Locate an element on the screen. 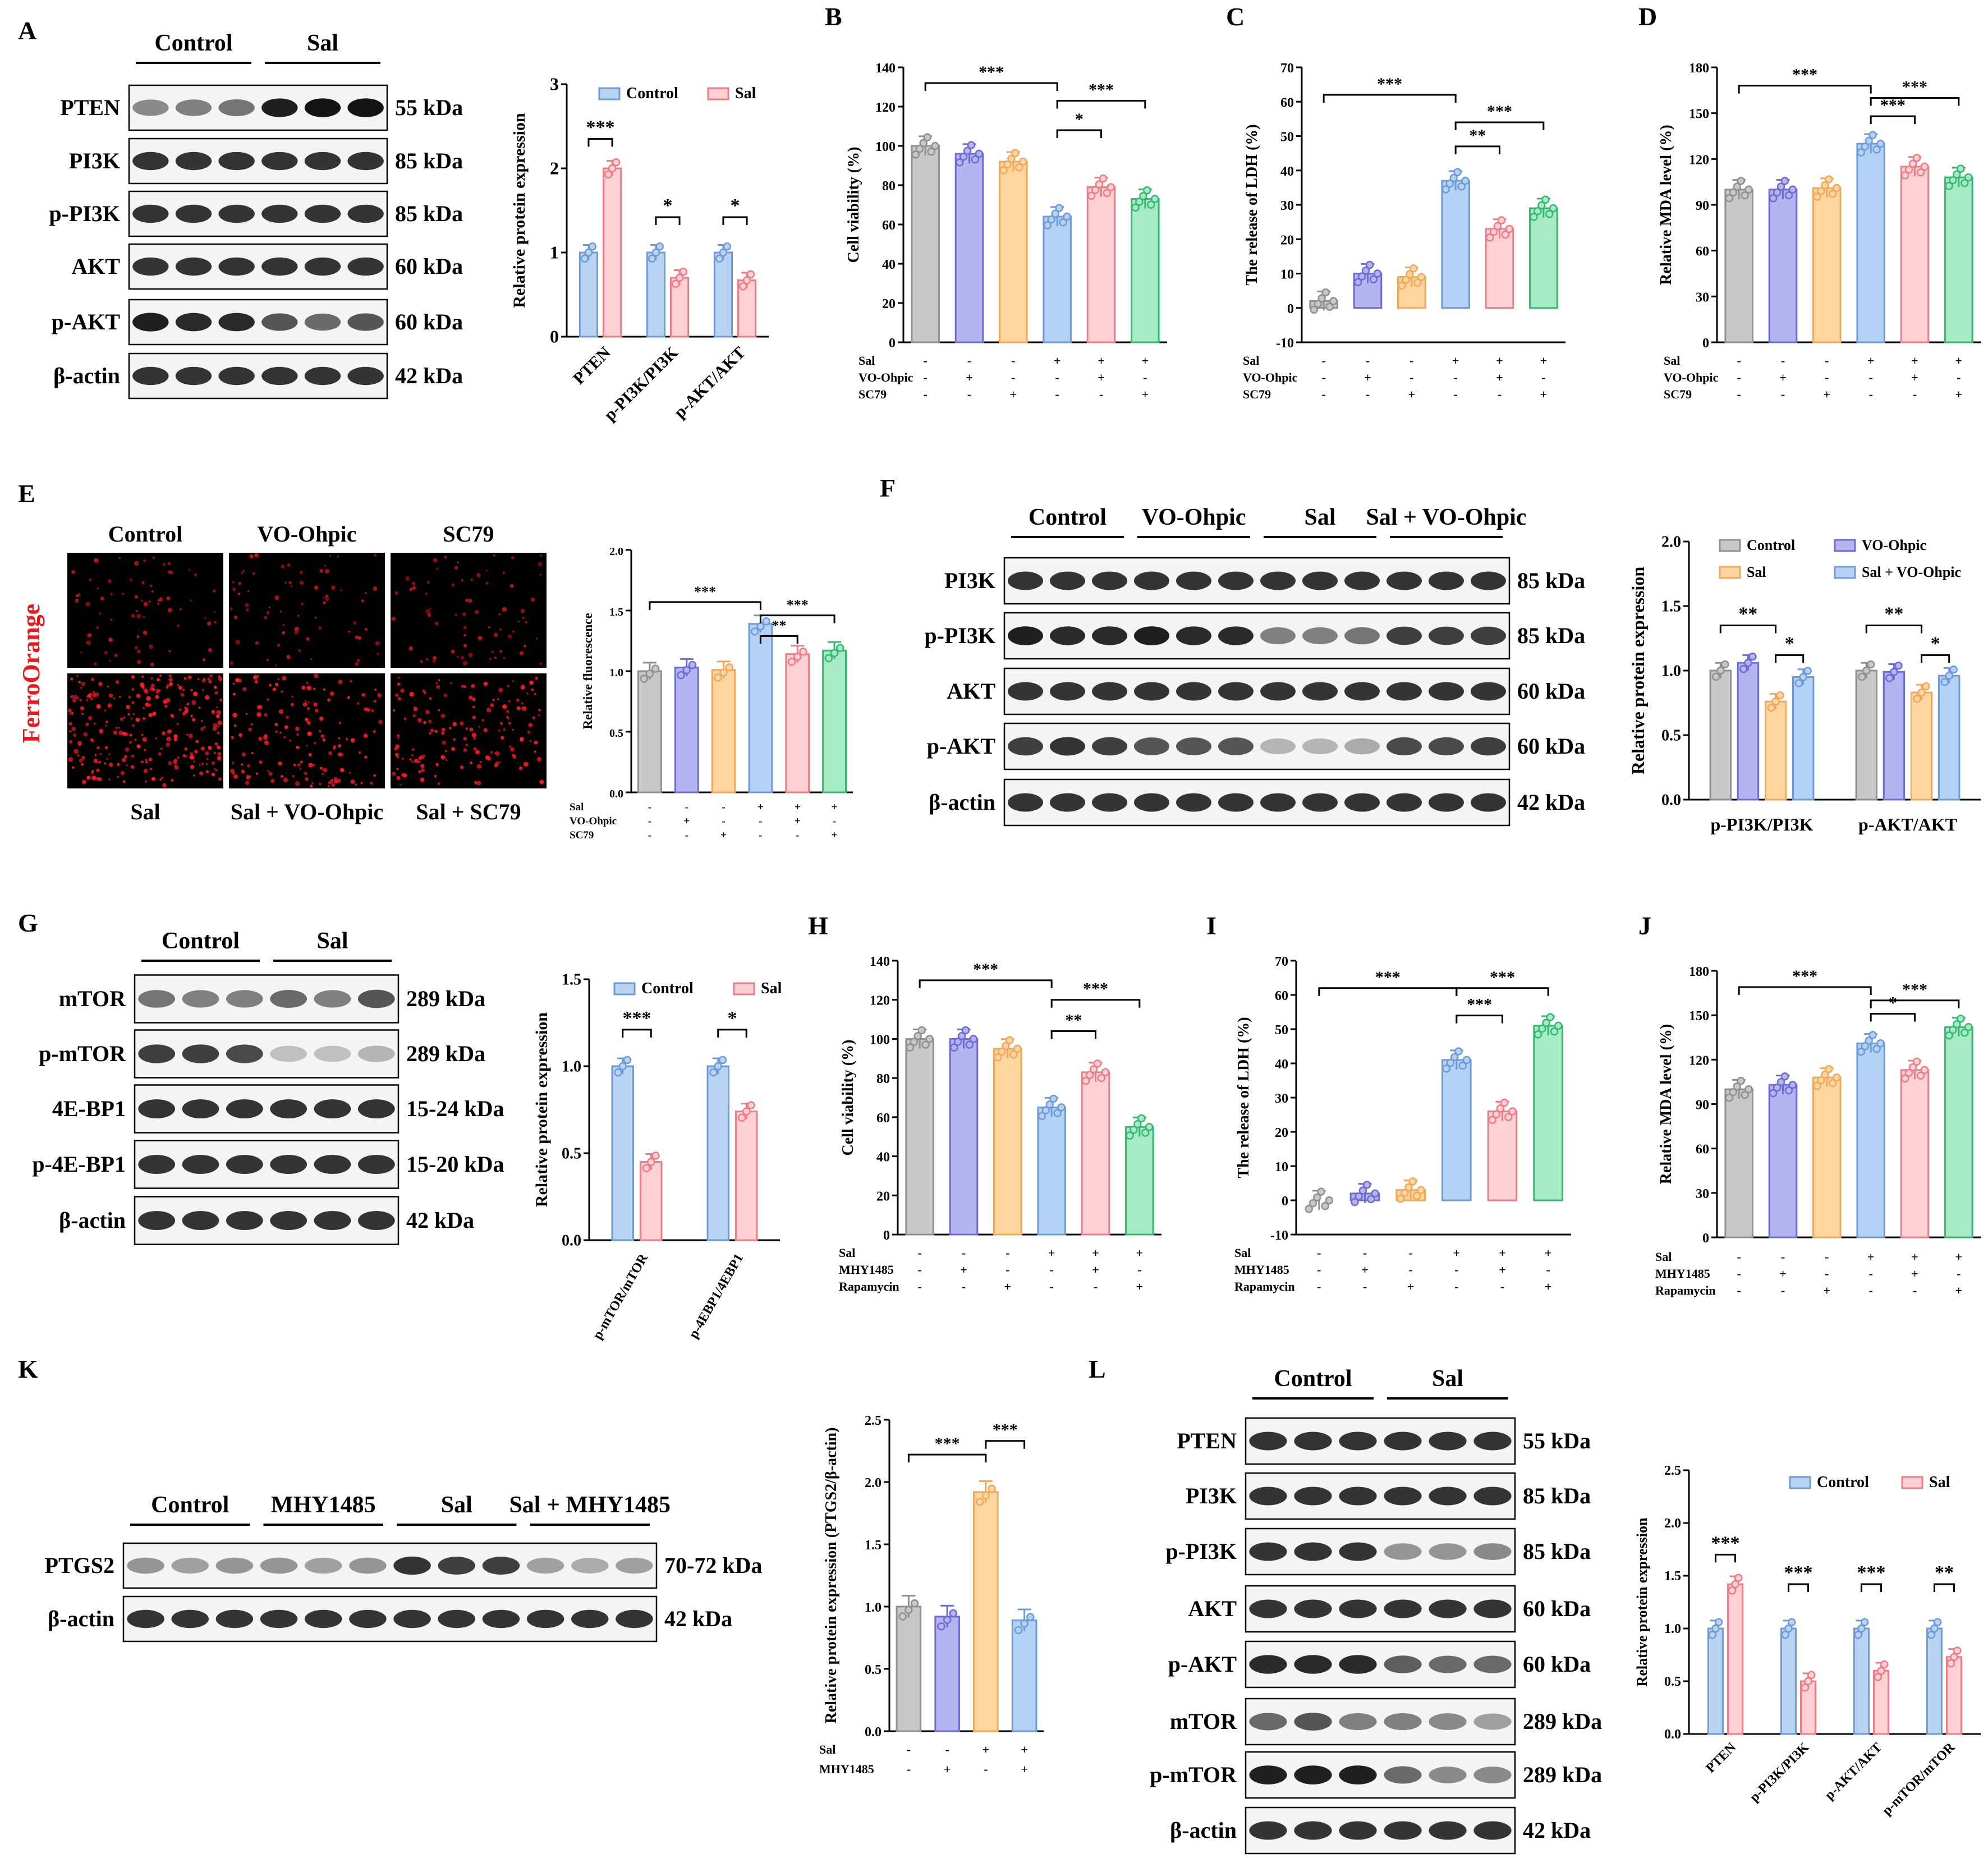  y-tick-label: 20 is located at coordinates (1287, 240).